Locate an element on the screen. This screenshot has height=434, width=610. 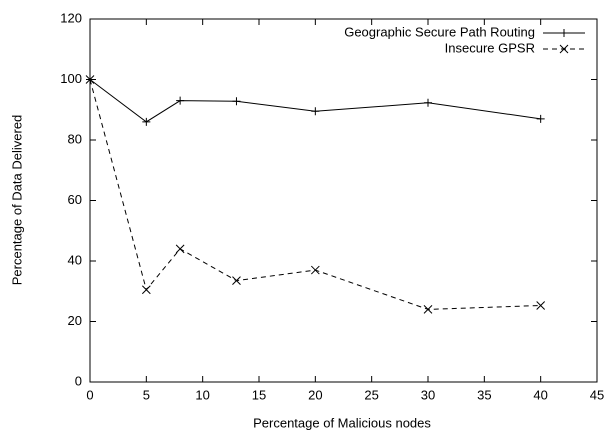
y-tick-label: 120 is located at coordinates (71, 17).